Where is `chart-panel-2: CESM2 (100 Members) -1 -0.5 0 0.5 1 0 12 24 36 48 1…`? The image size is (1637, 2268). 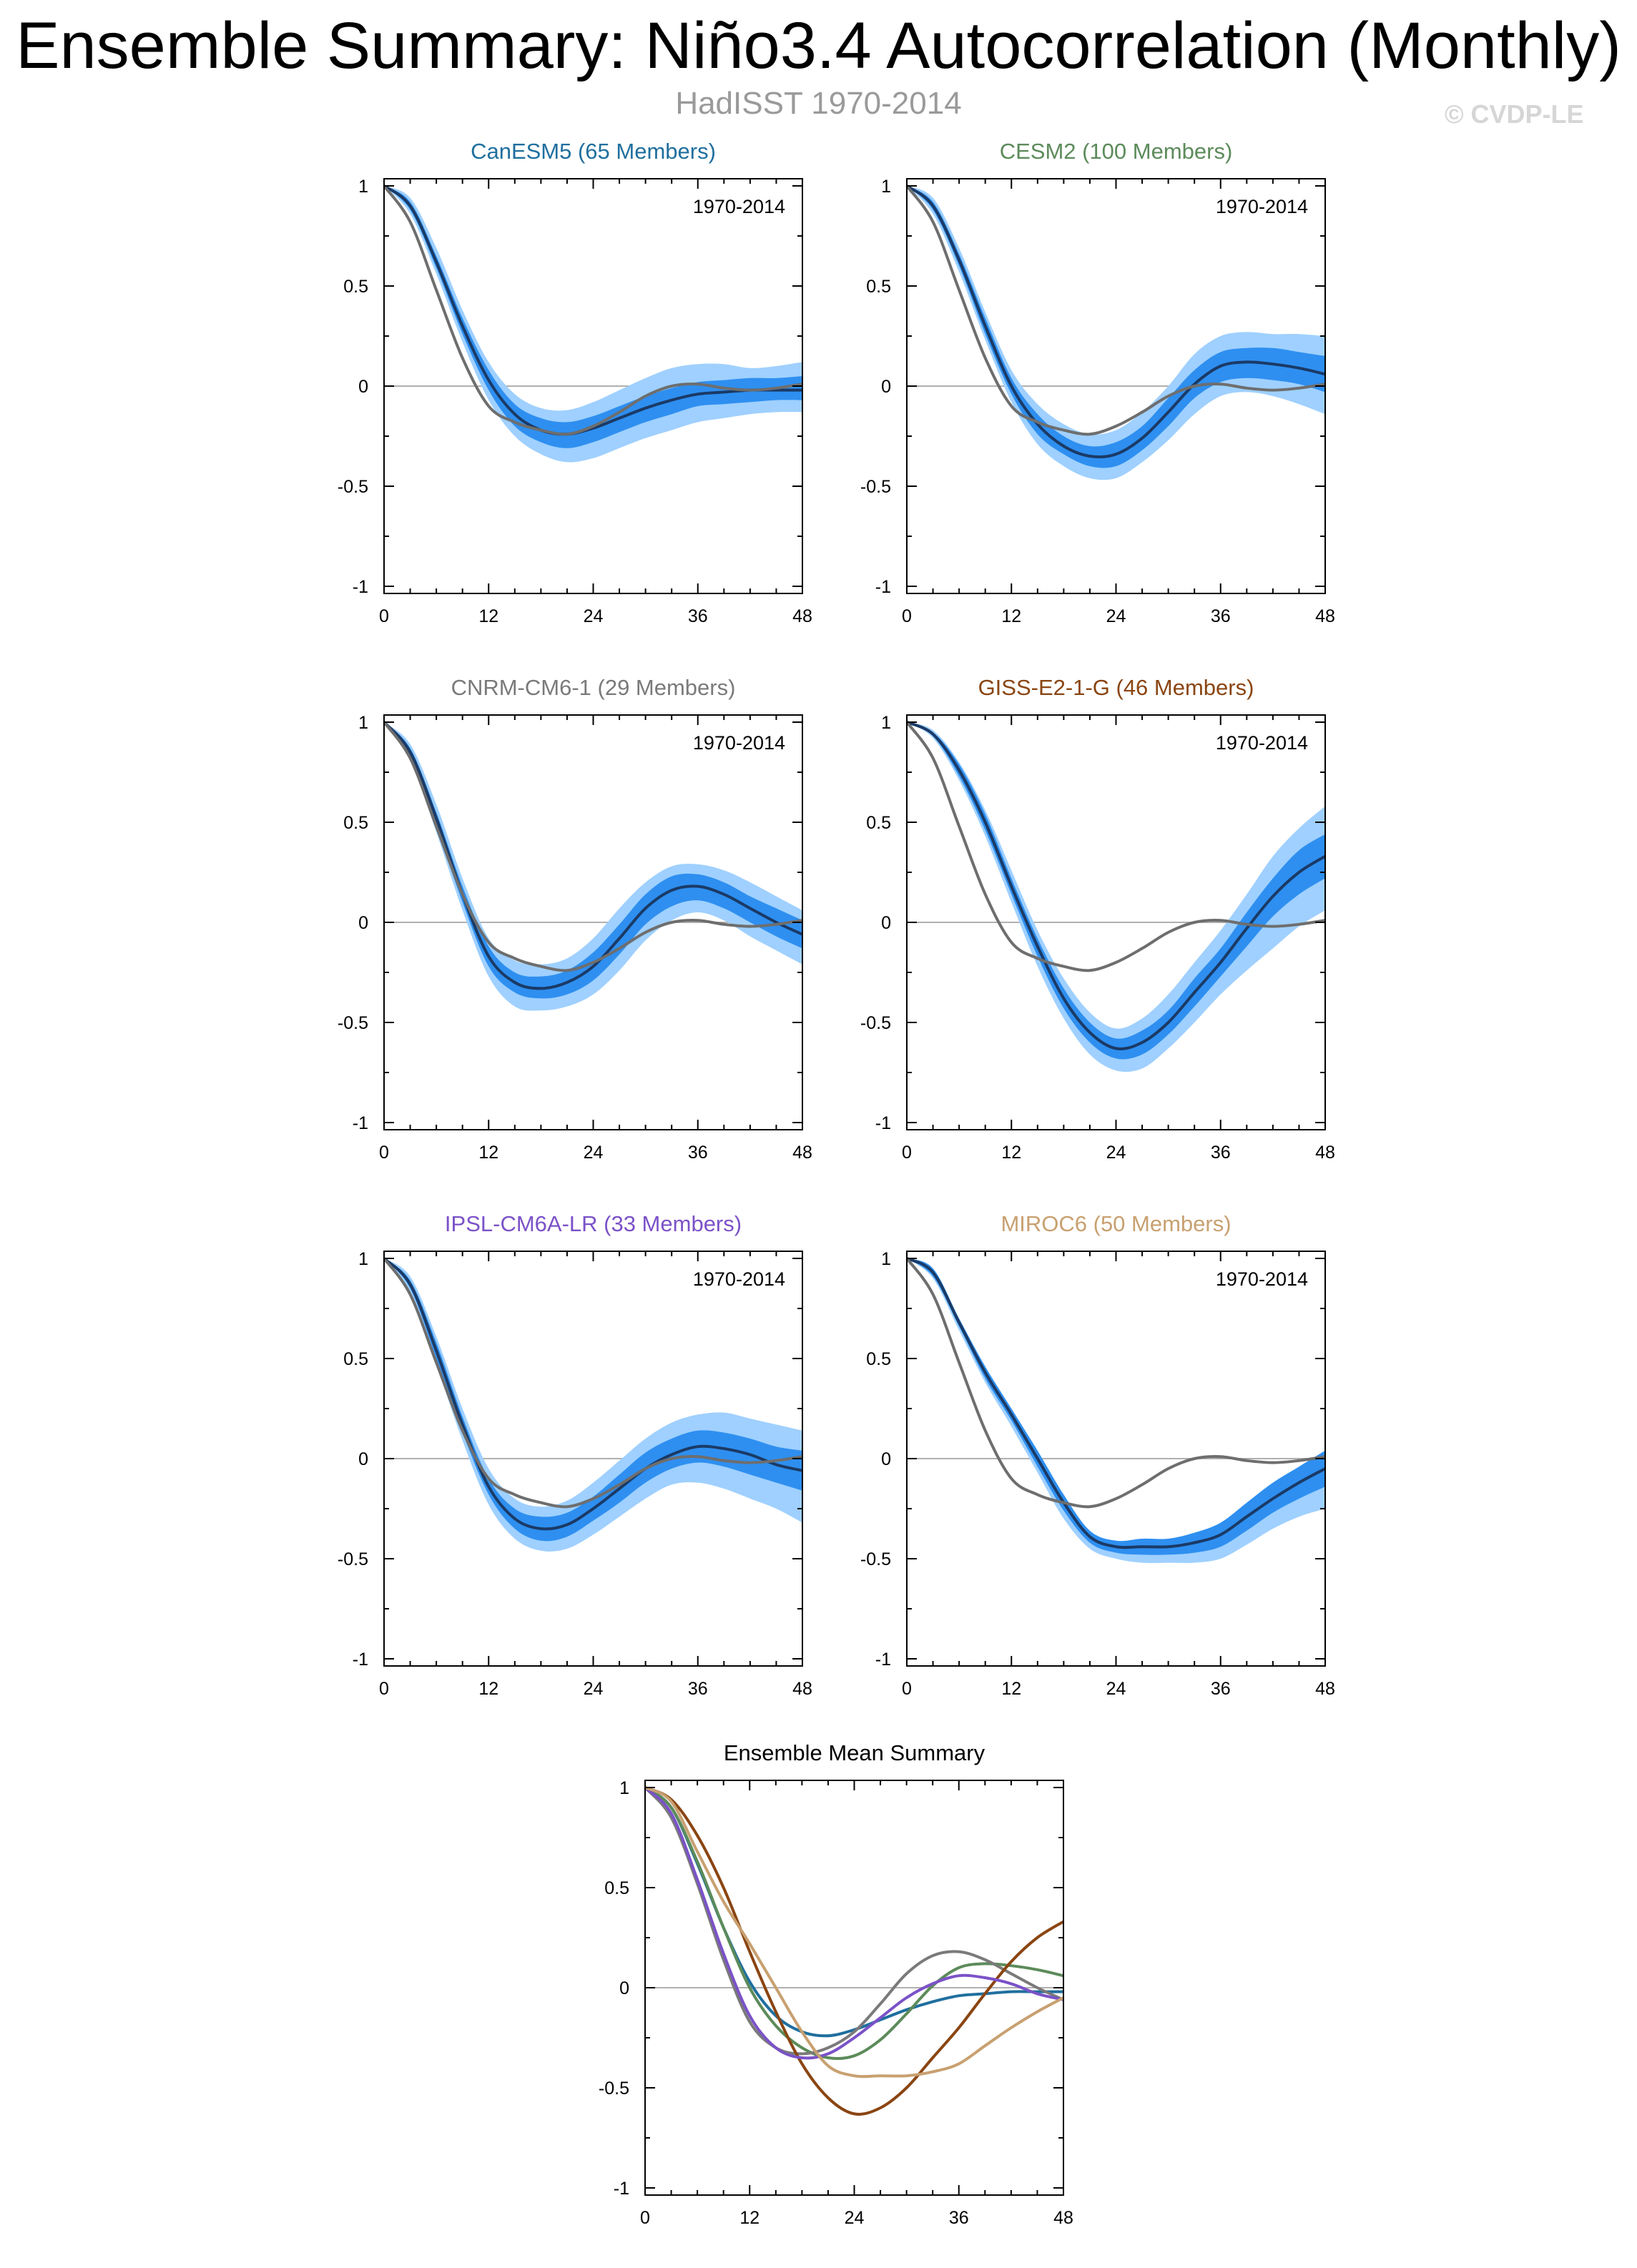
chart-panel-2: CESM2 (100 Members) -1 -0.5 0 0.5 1 0 12 24 36 48 1… is located at coordinates (1097, 382).